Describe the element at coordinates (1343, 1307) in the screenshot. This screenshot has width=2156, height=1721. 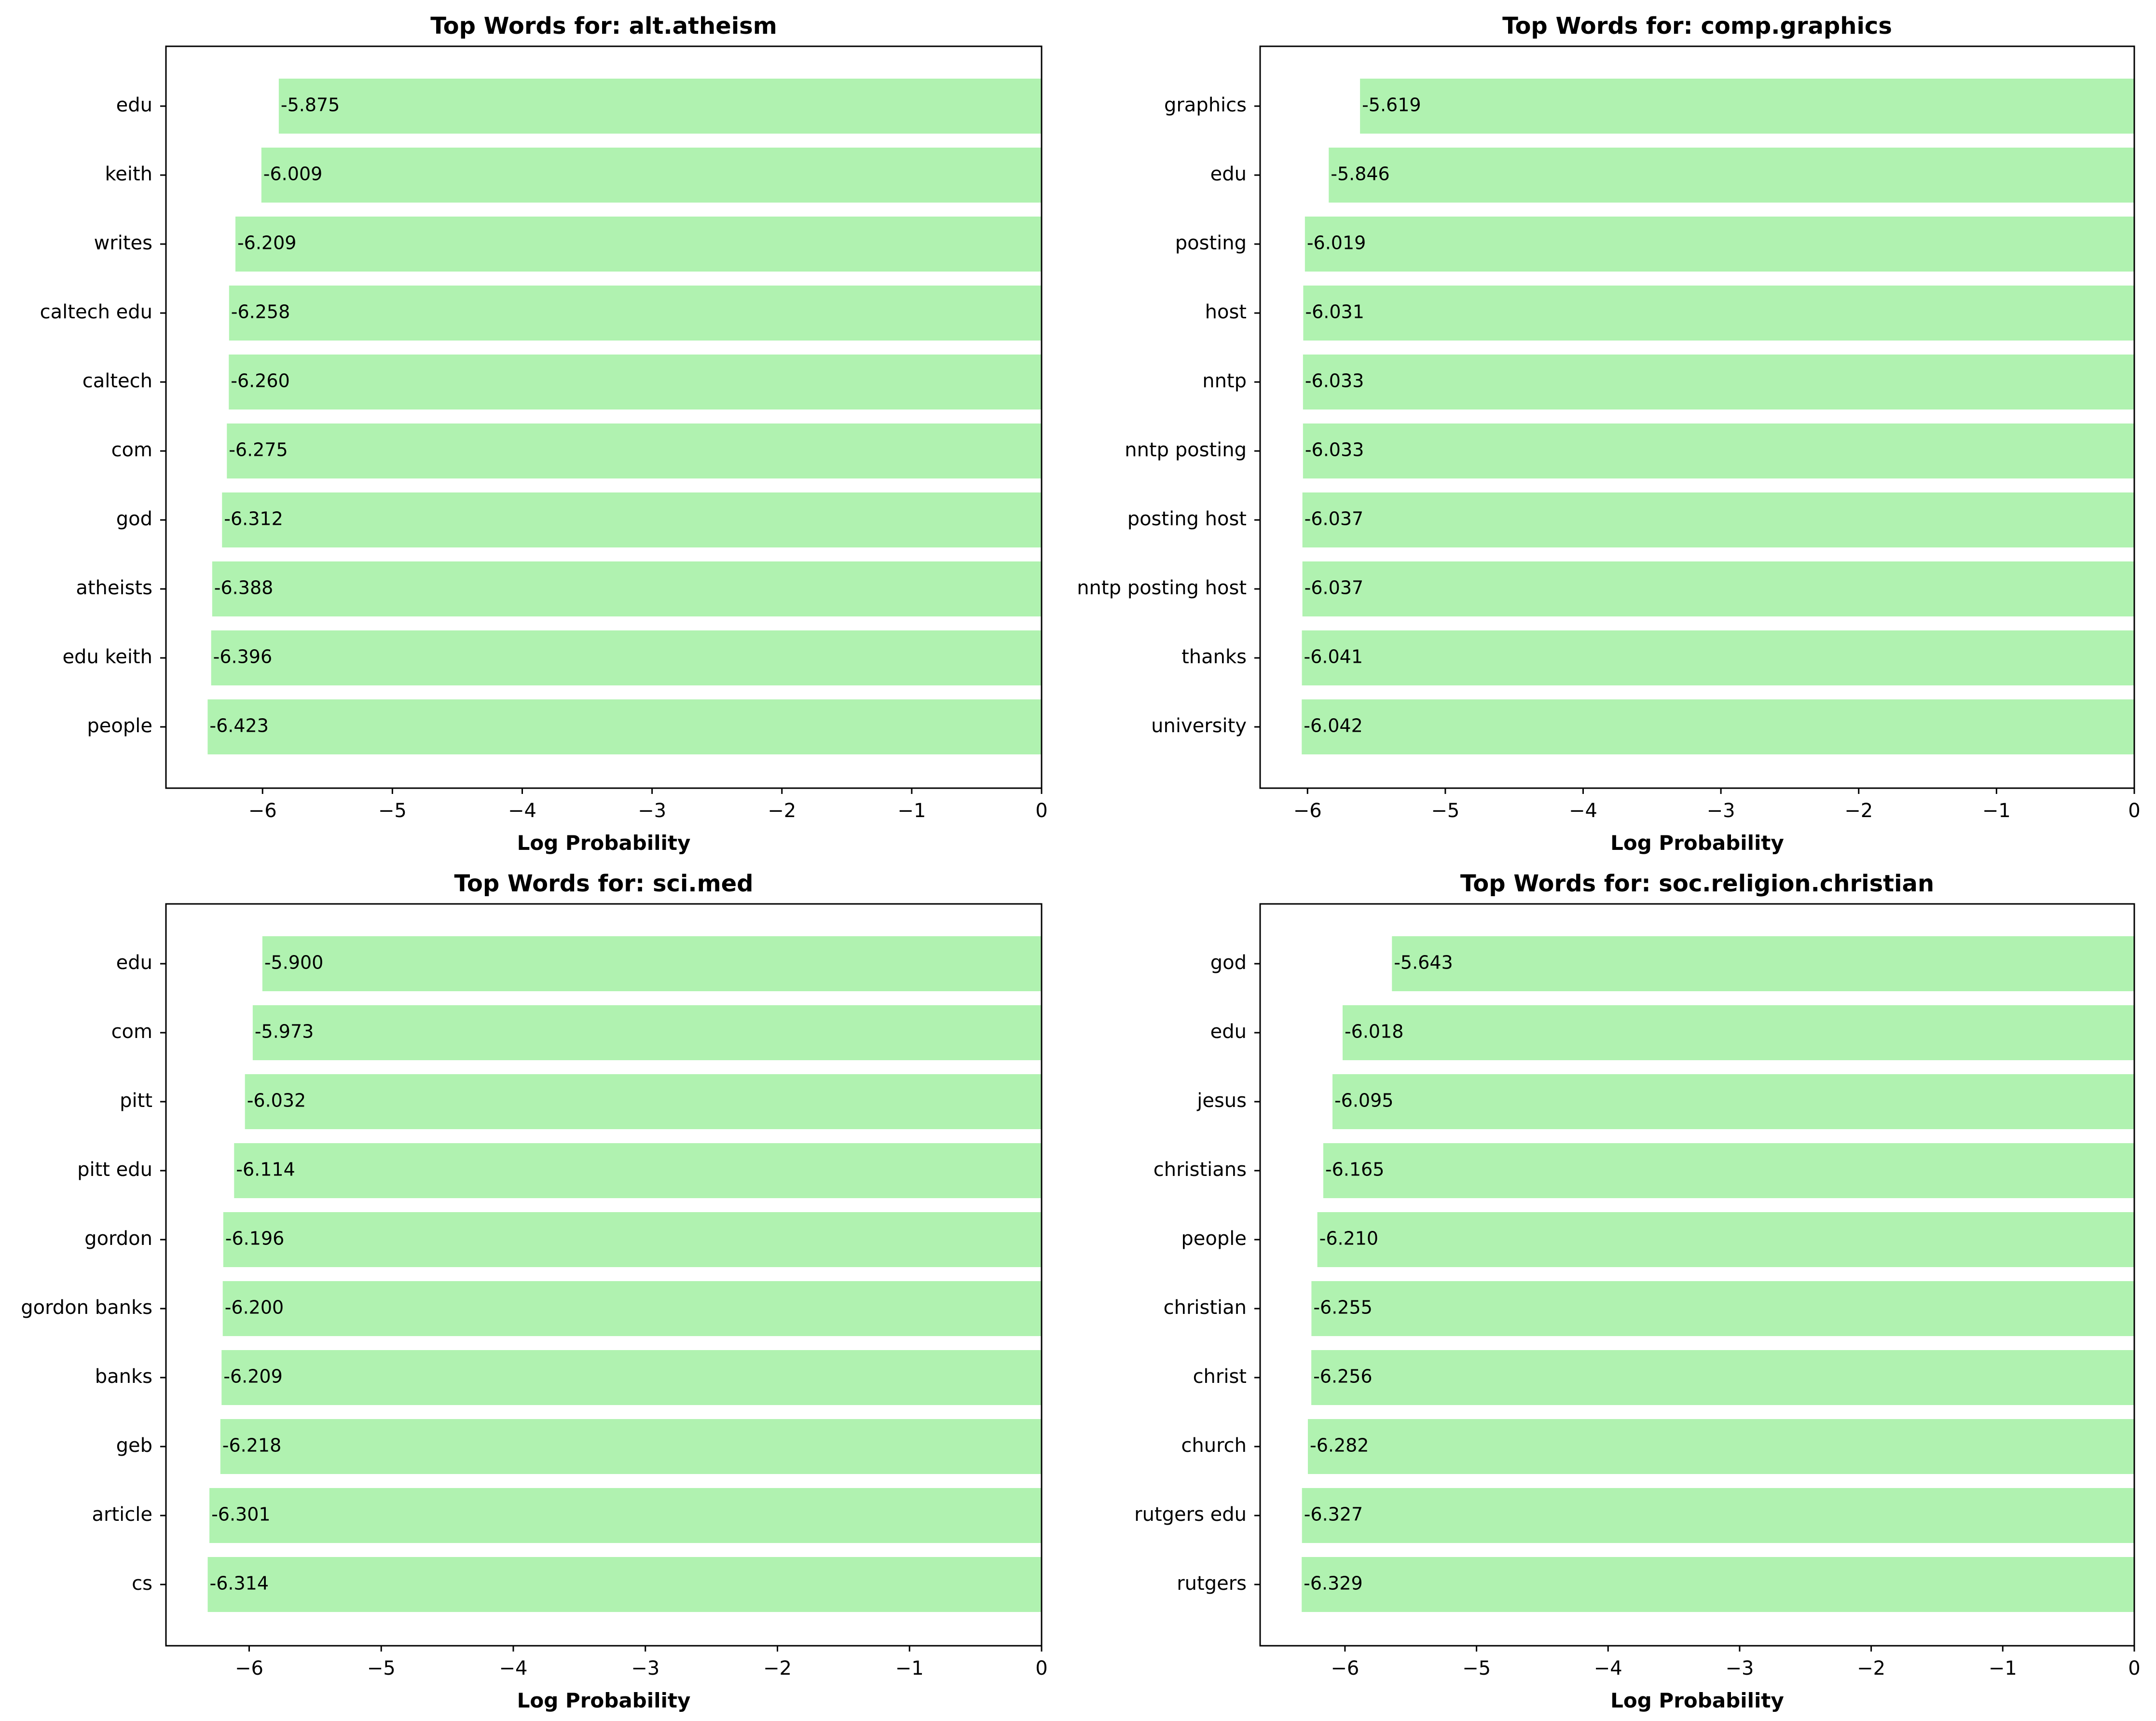
I see `bar-value-label: -6.255` at that location.